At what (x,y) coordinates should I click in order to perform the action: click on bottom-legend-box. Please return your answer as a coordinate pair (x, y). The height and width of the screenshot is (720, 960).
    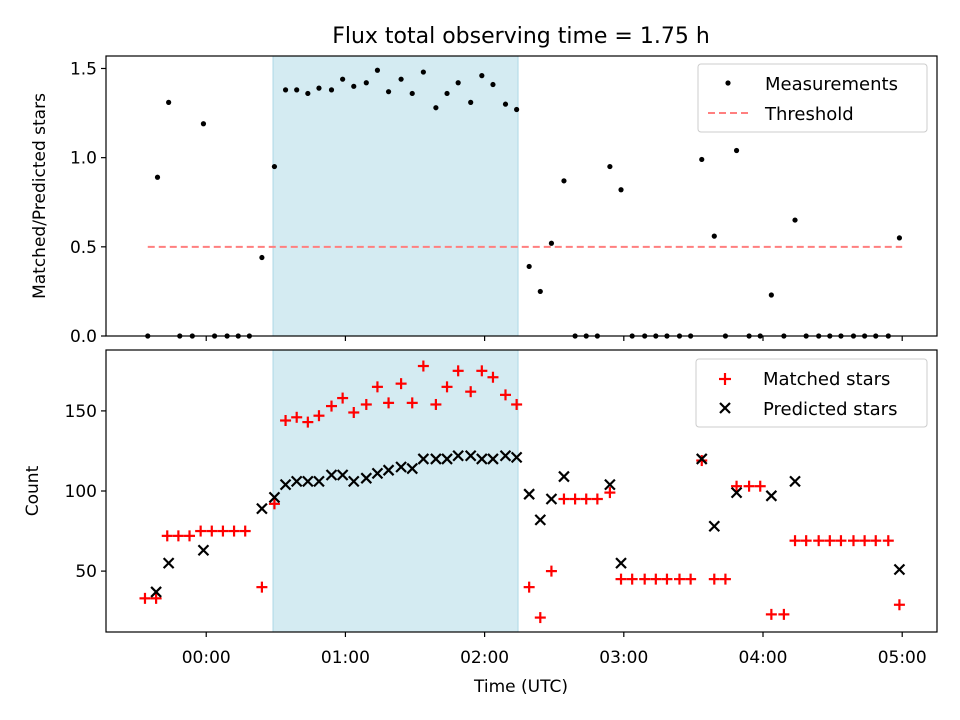
    Looking at the image, I should click on (811, 393).